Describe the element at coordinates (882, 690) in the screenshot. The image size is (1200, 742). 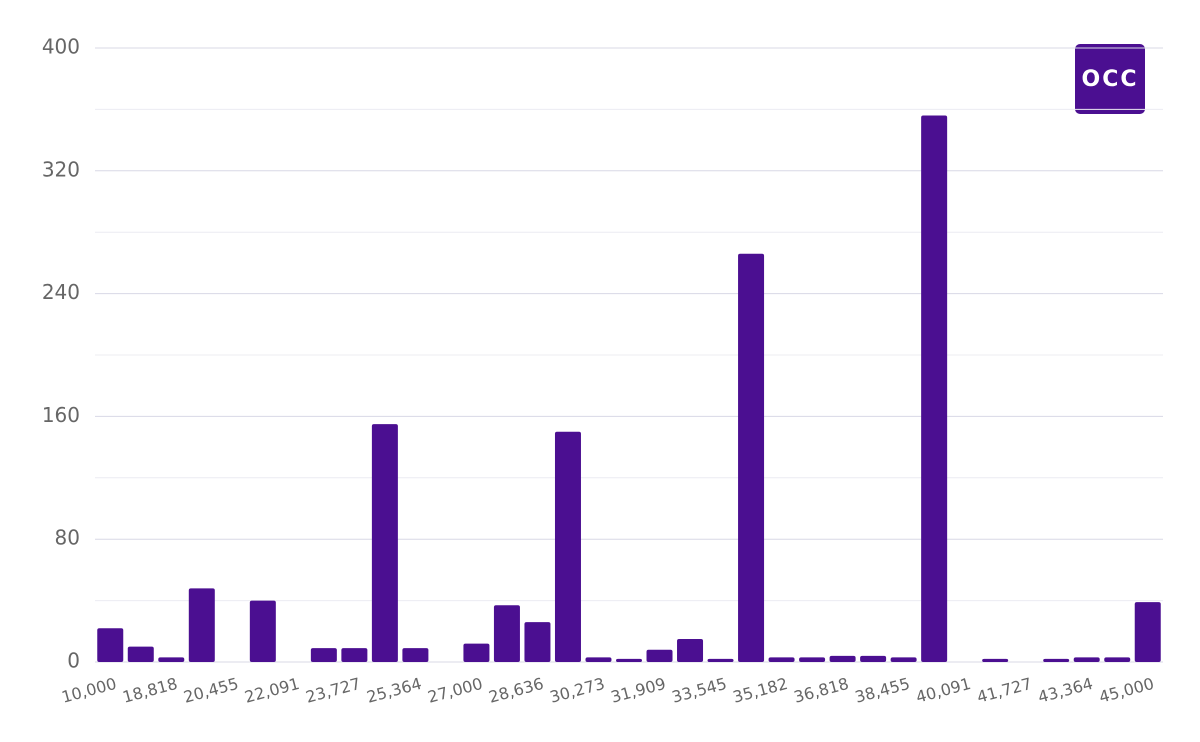
I see `x-tick-label: 38,455` at that location.